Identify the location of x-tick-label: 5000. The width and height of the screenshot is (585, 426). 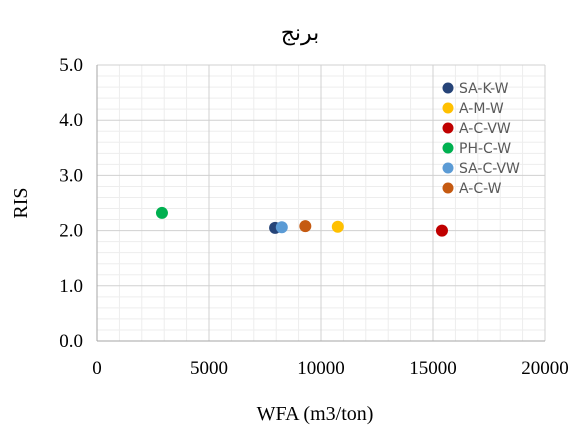
(209, 368).